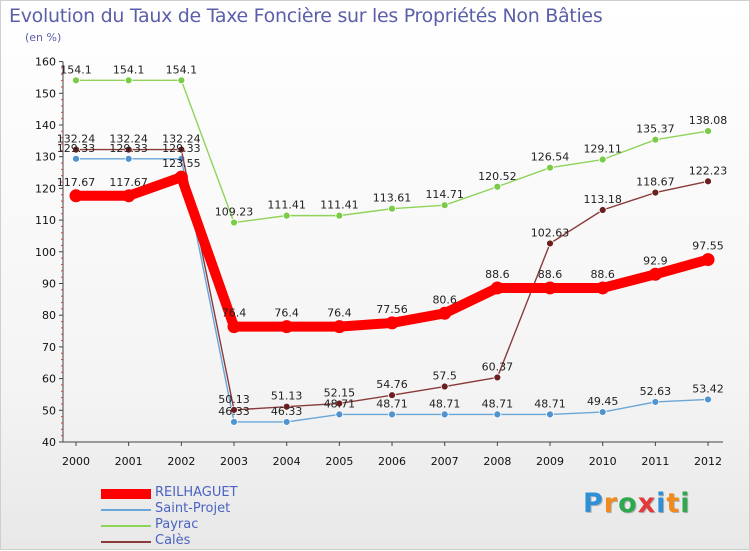 This screenshot has width=750, height=551. Describe the element at coordinates (201, 526) in the screenshot. I see `legend-item-payrac: Payrac` at that location.